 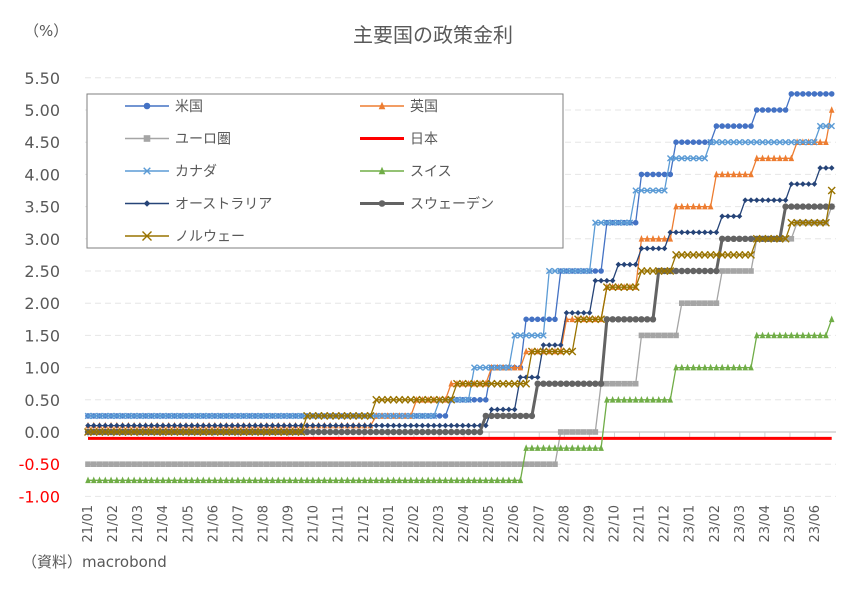 What do you see at coordinates (147, 106) in the screenshot?
I see `legend-marker` at bounding box center [147, 106].